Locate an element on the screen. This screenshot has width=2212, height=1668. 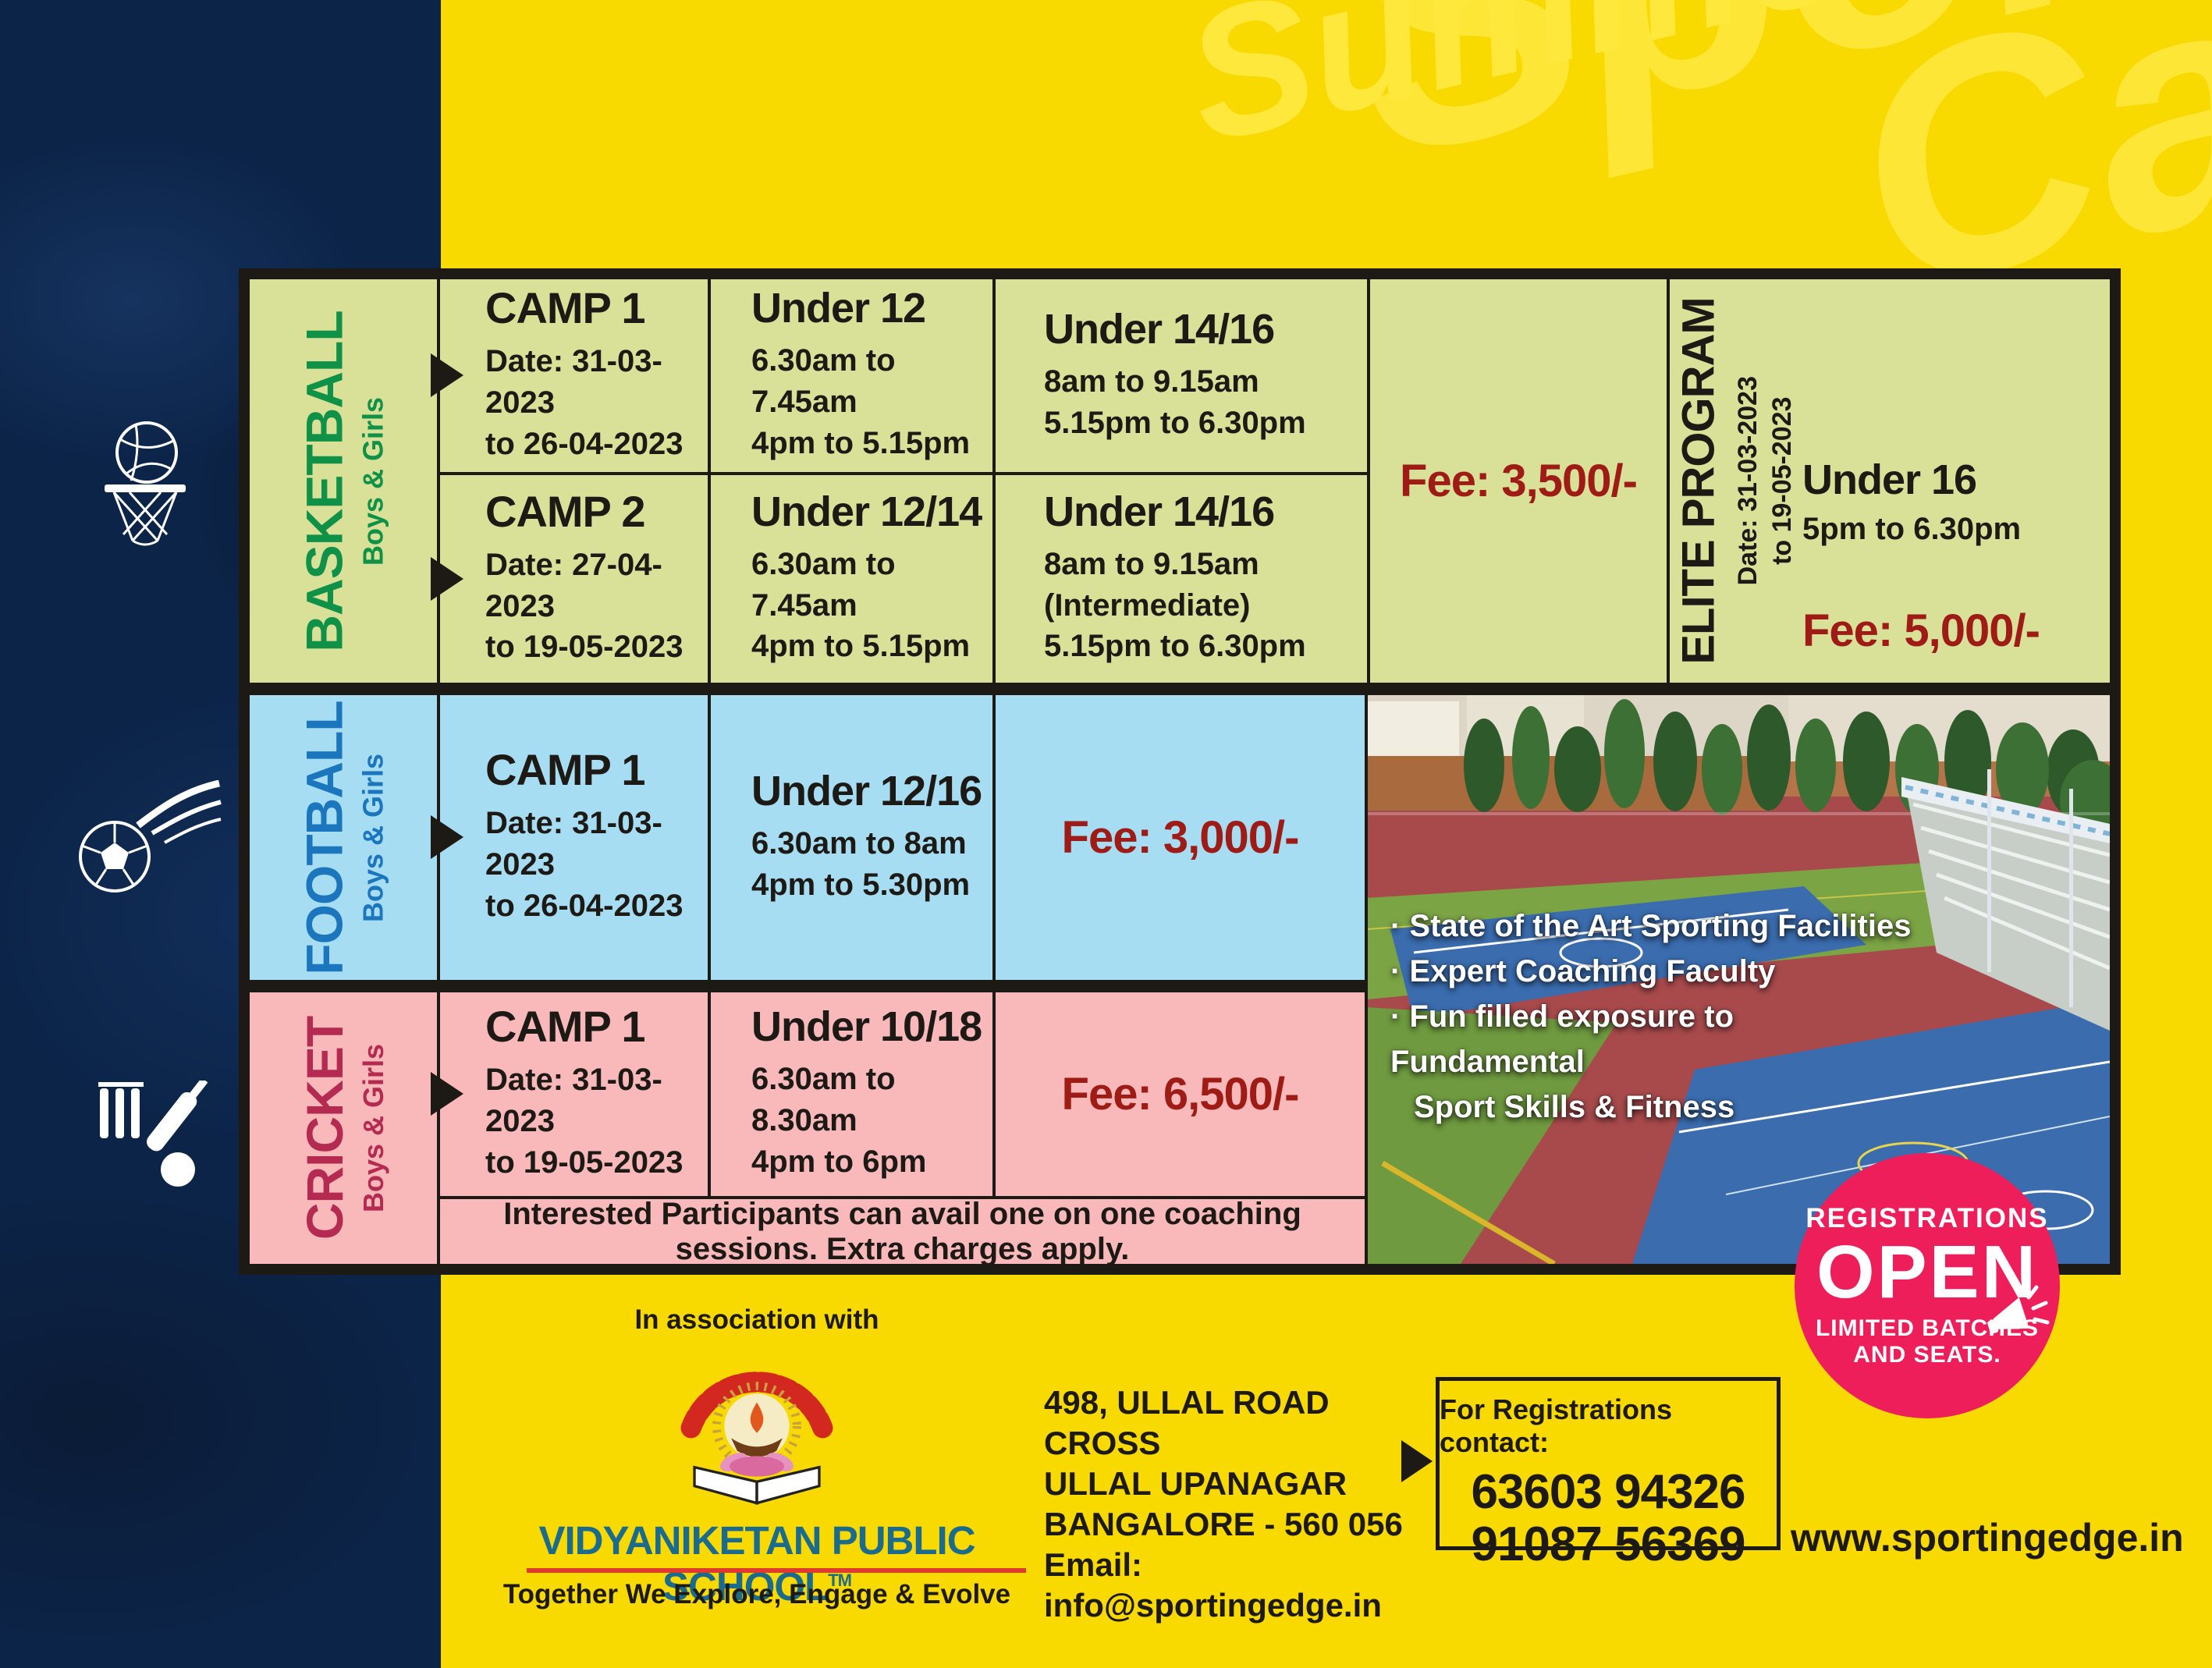
fee-amount: Fee: 3,000/- is located at coordinates (1180, 838).